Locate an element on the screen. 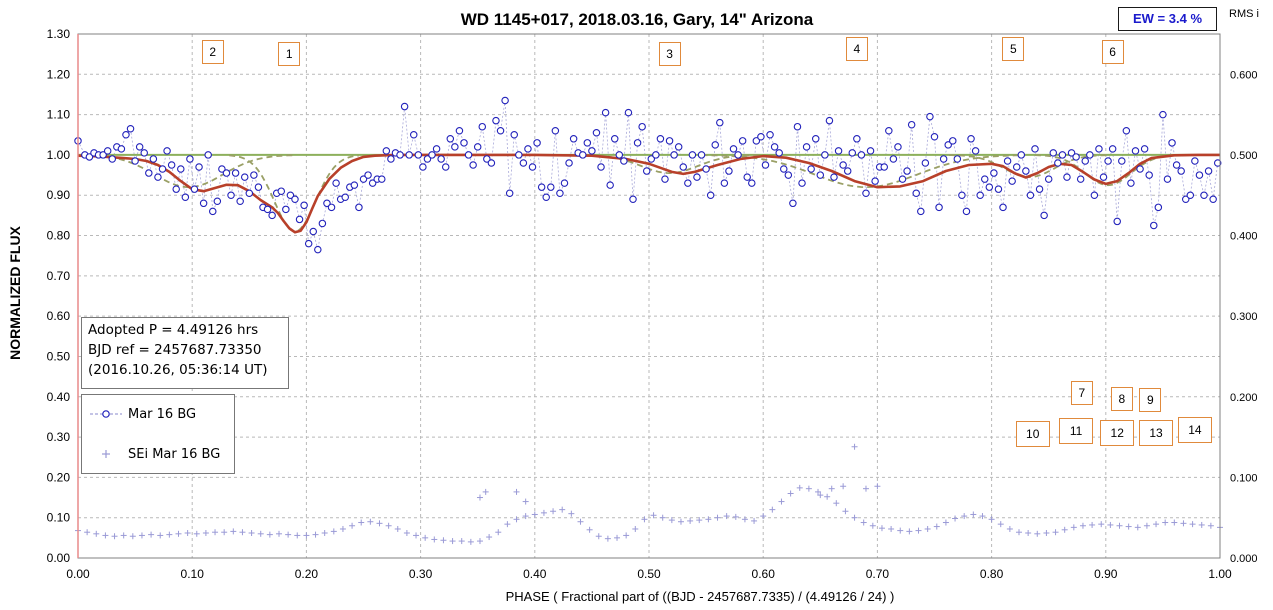  legend-label-flux: Mar 16 BG is located at coordinates (162, 414).